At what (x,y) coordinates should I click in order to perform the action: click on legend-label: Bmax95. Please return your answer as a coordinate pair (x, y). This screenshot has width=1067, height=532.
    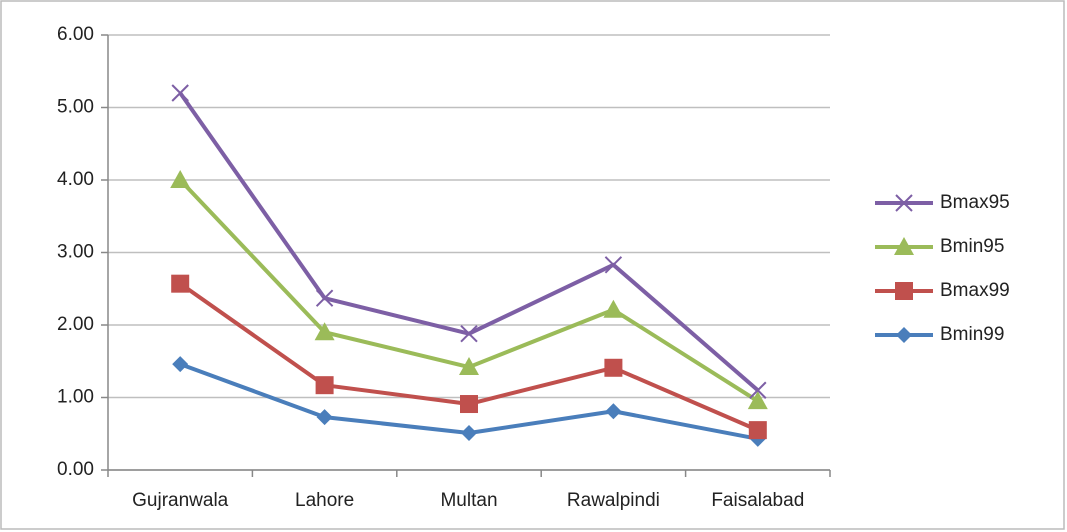
    Looking at the image, I should click on (975, 202).